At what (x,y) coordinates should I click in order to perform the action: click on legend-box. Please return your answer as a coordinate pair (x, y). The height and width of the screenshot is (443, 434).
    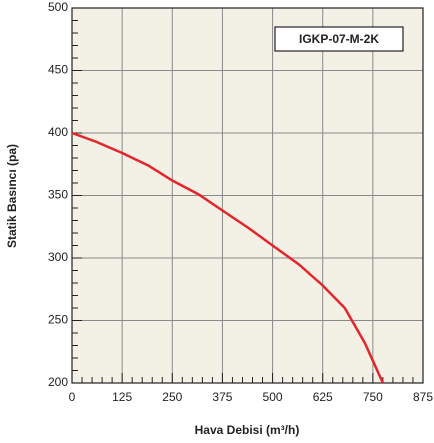
    Looking at the image, I should click on (339, 39).